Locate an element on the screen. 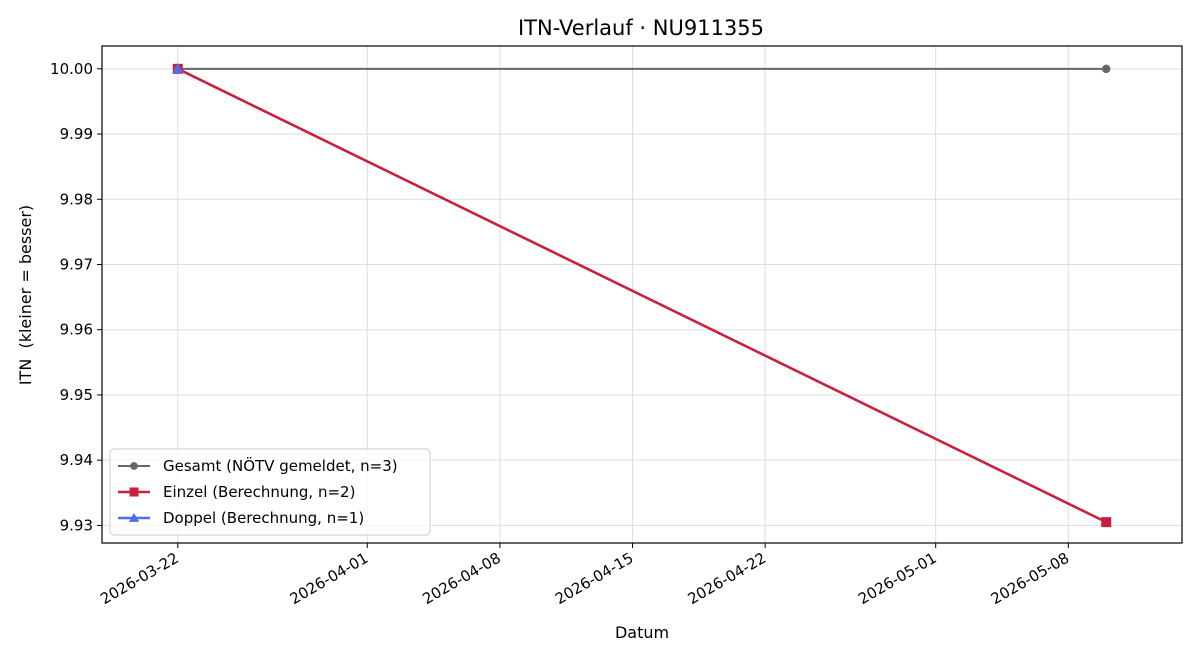 The image size is (1200, 660). legend-marker-doppel is located at coordinates (134, 517).